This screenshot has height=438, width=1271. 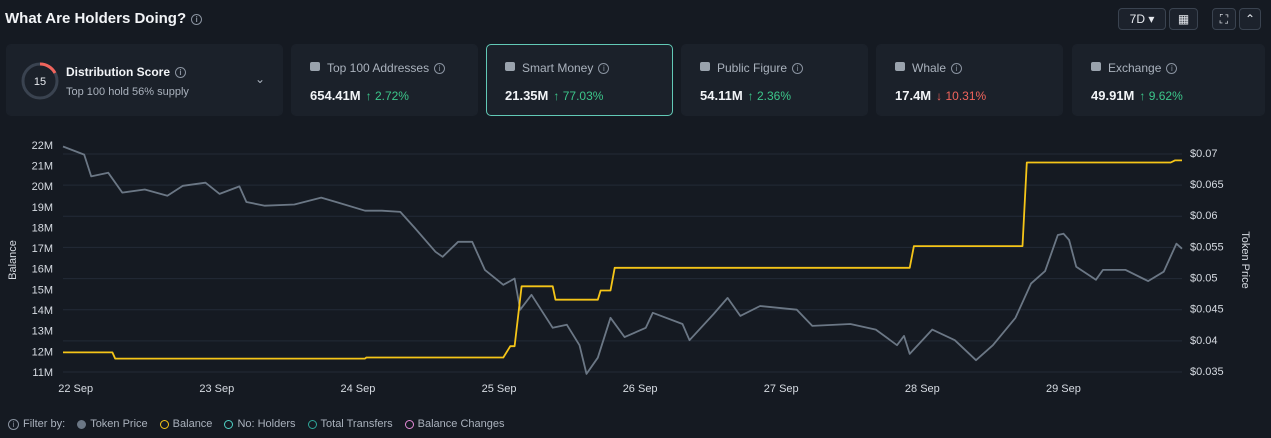 I want to click on score-subtitle: Top 100 hold 56% supply, so click(x=127, y=92).